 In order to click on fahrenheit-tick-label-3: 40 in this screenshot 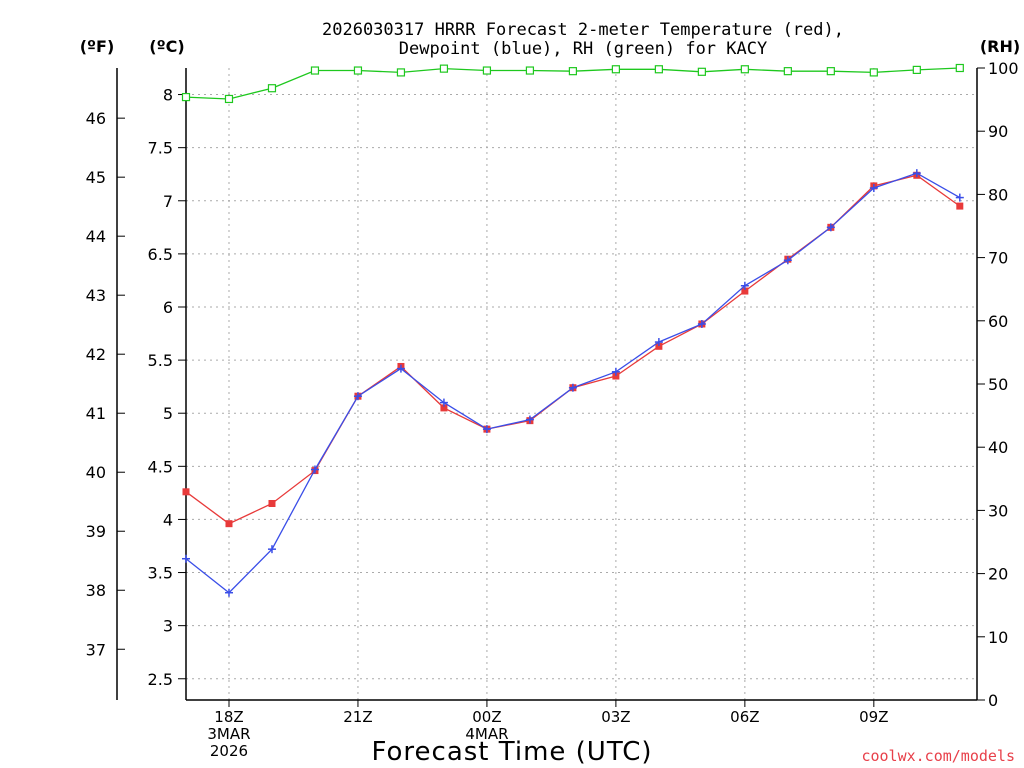, I will do `click(96, 472)`.